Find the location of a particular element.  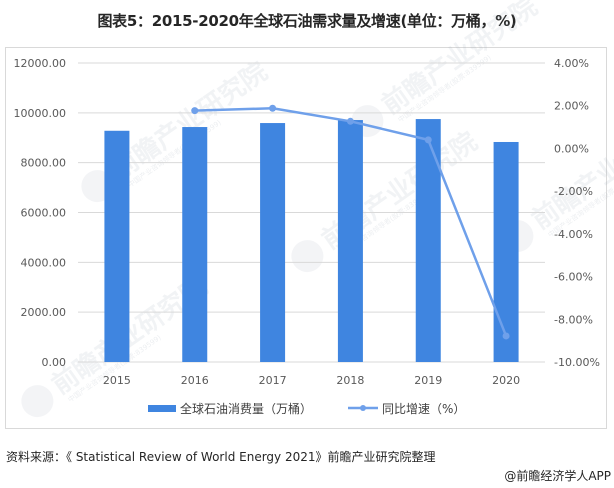

bar-2018 is located at coordinates (350, 241).